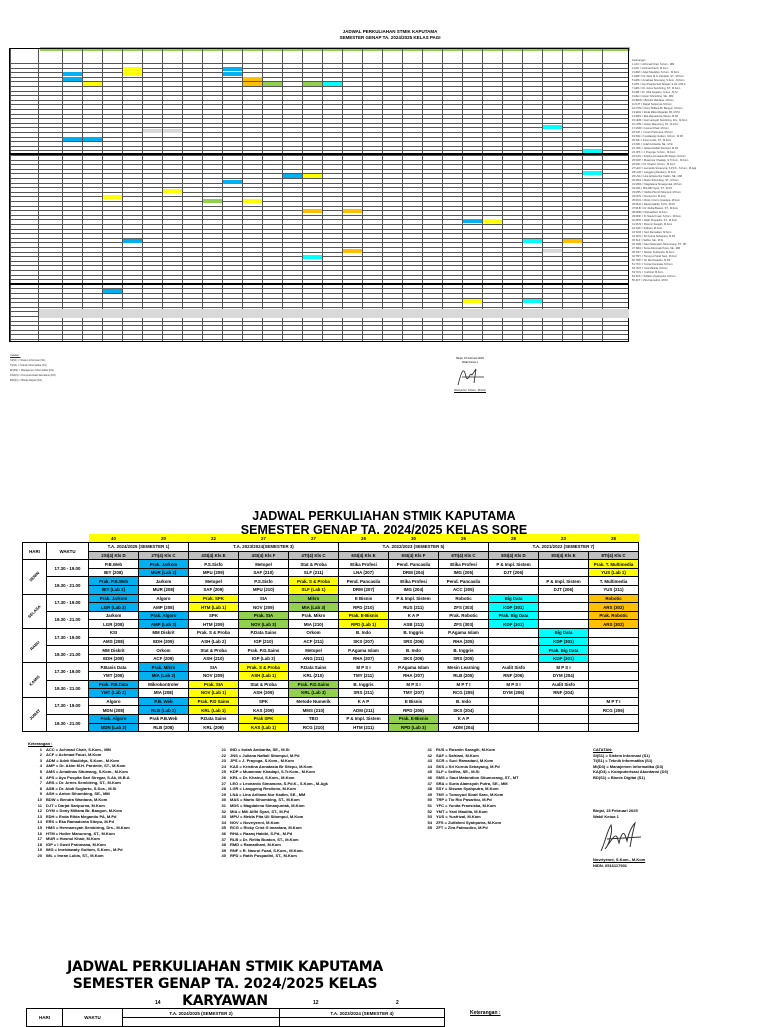  What do you see at coordinates (653, 100) in the screenshot?
I see `lecturer-entry: 10 BDW = Bendra Wardana, M.Kom` at bounding box center [653, 100].